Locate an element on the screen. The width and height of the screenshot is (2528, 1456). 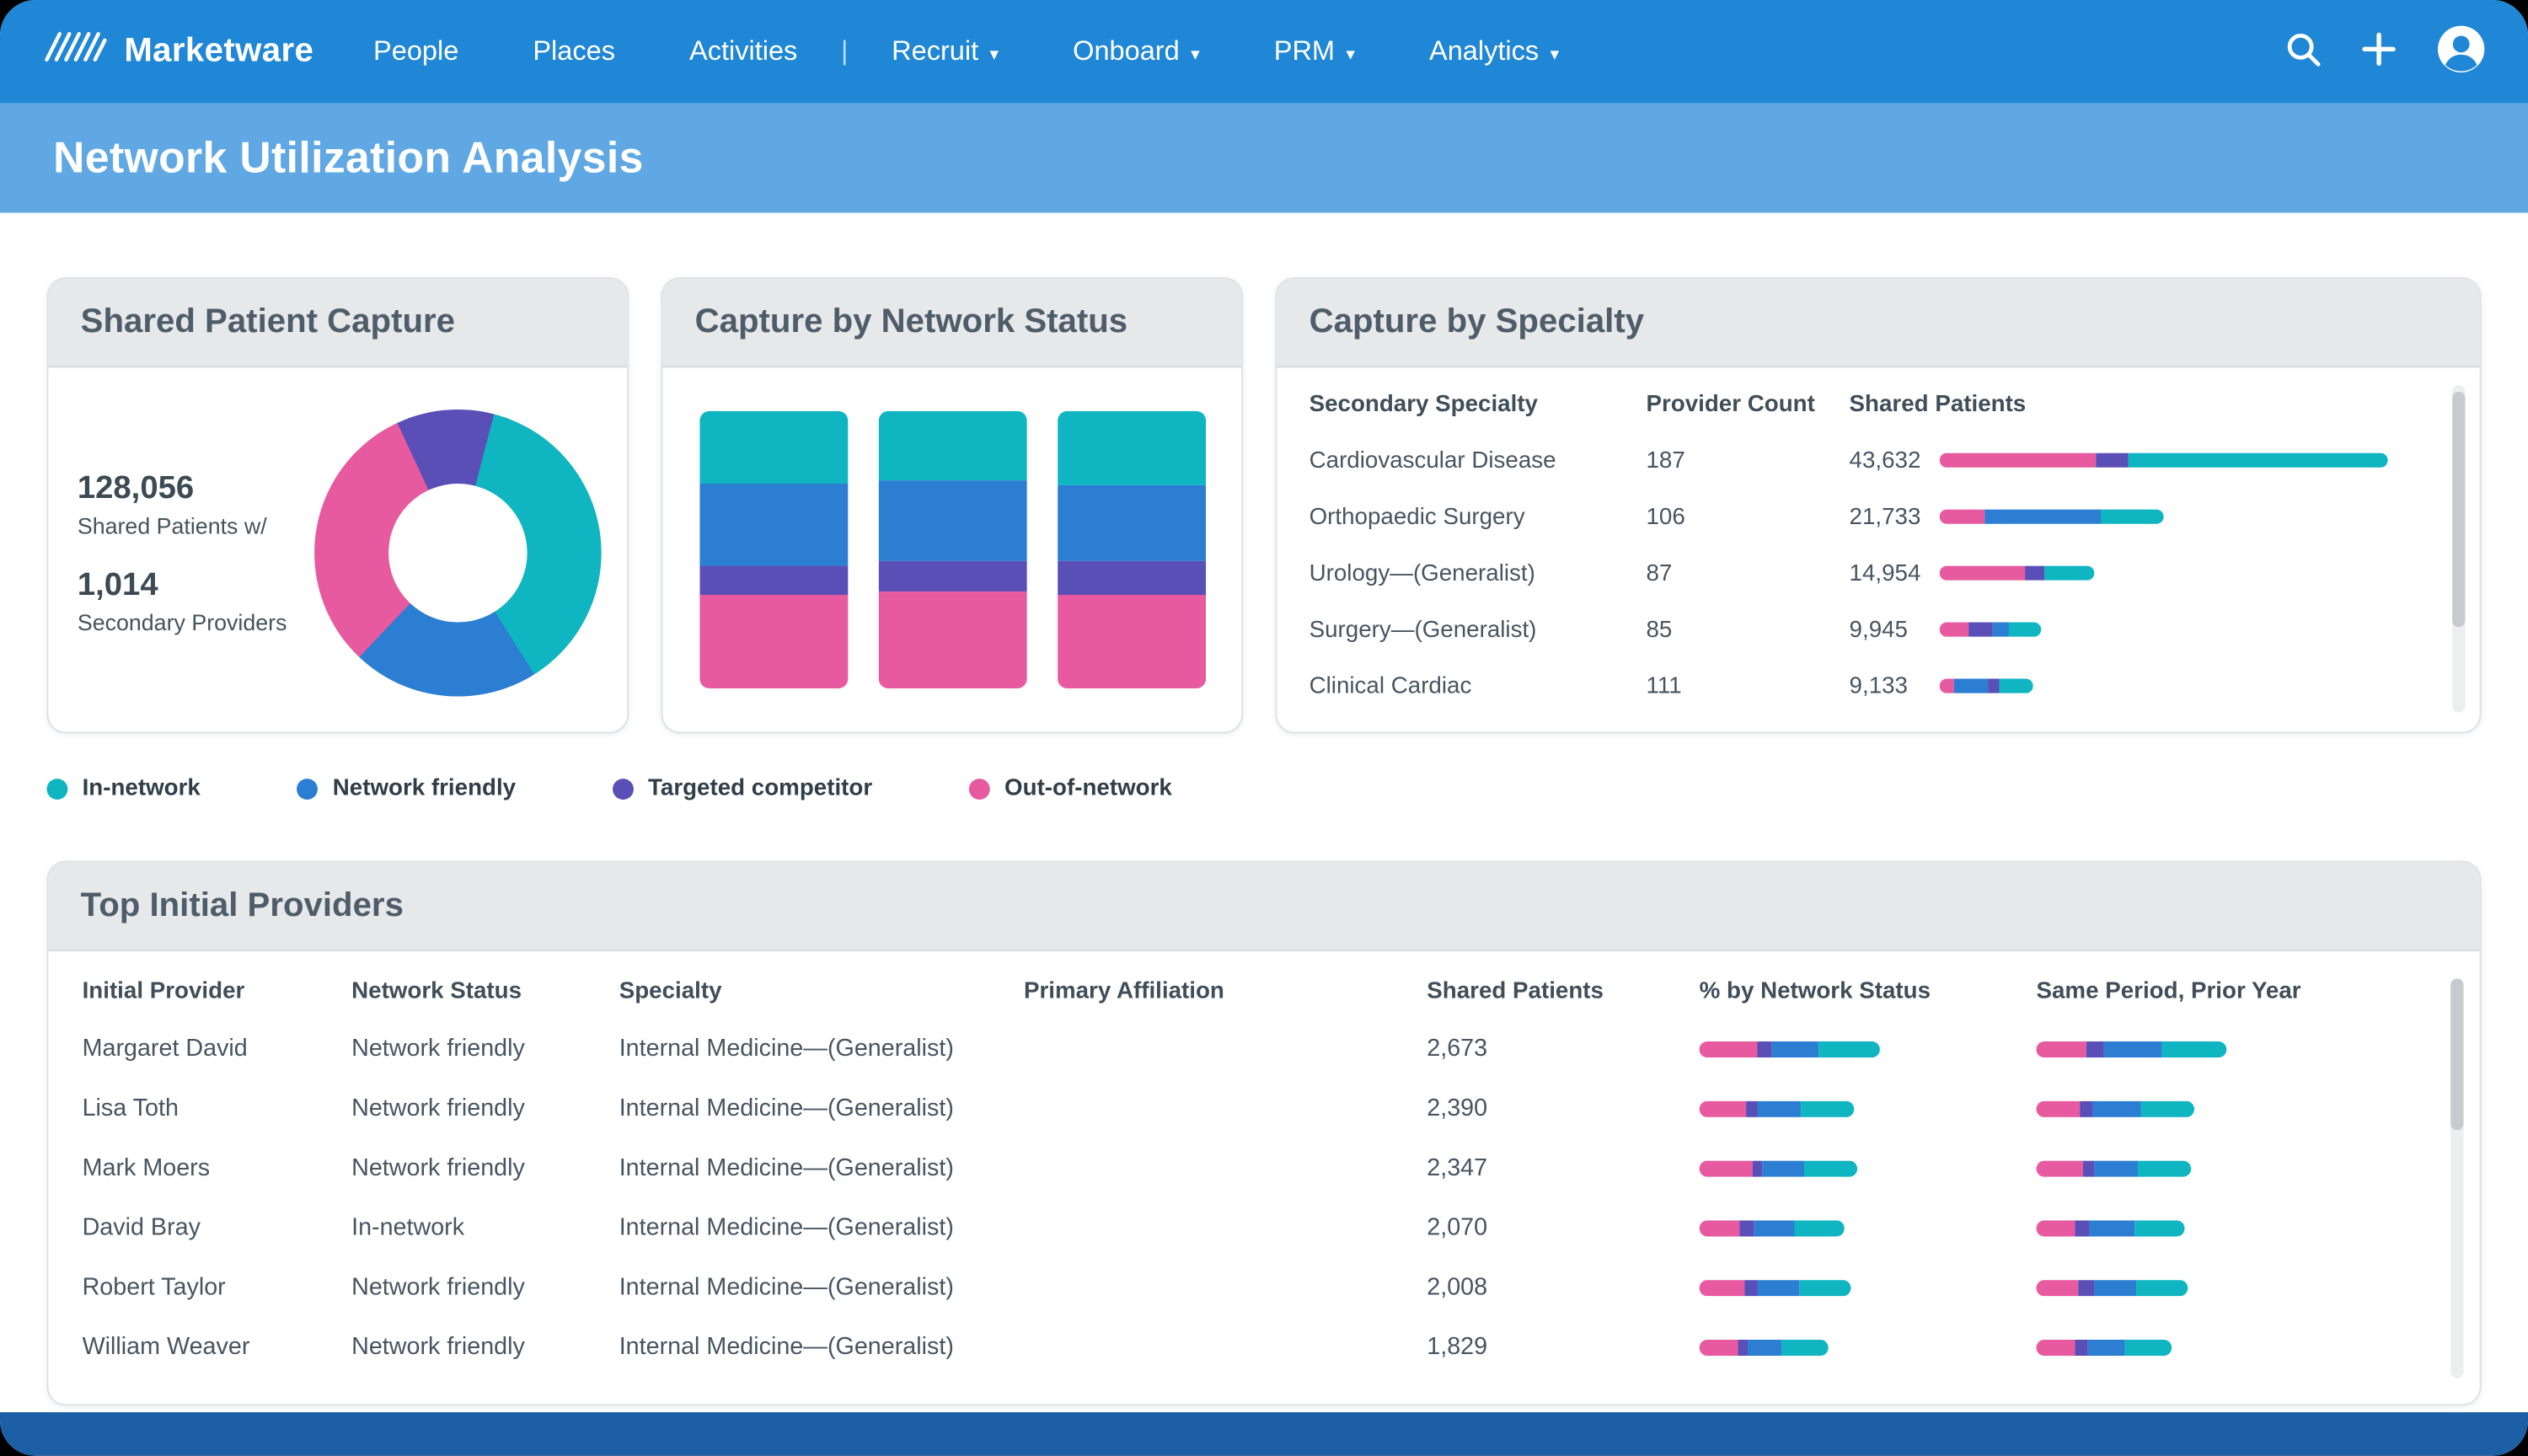
specialty-name: Cardiovascular Disease is located at coordinates (1432, 460).